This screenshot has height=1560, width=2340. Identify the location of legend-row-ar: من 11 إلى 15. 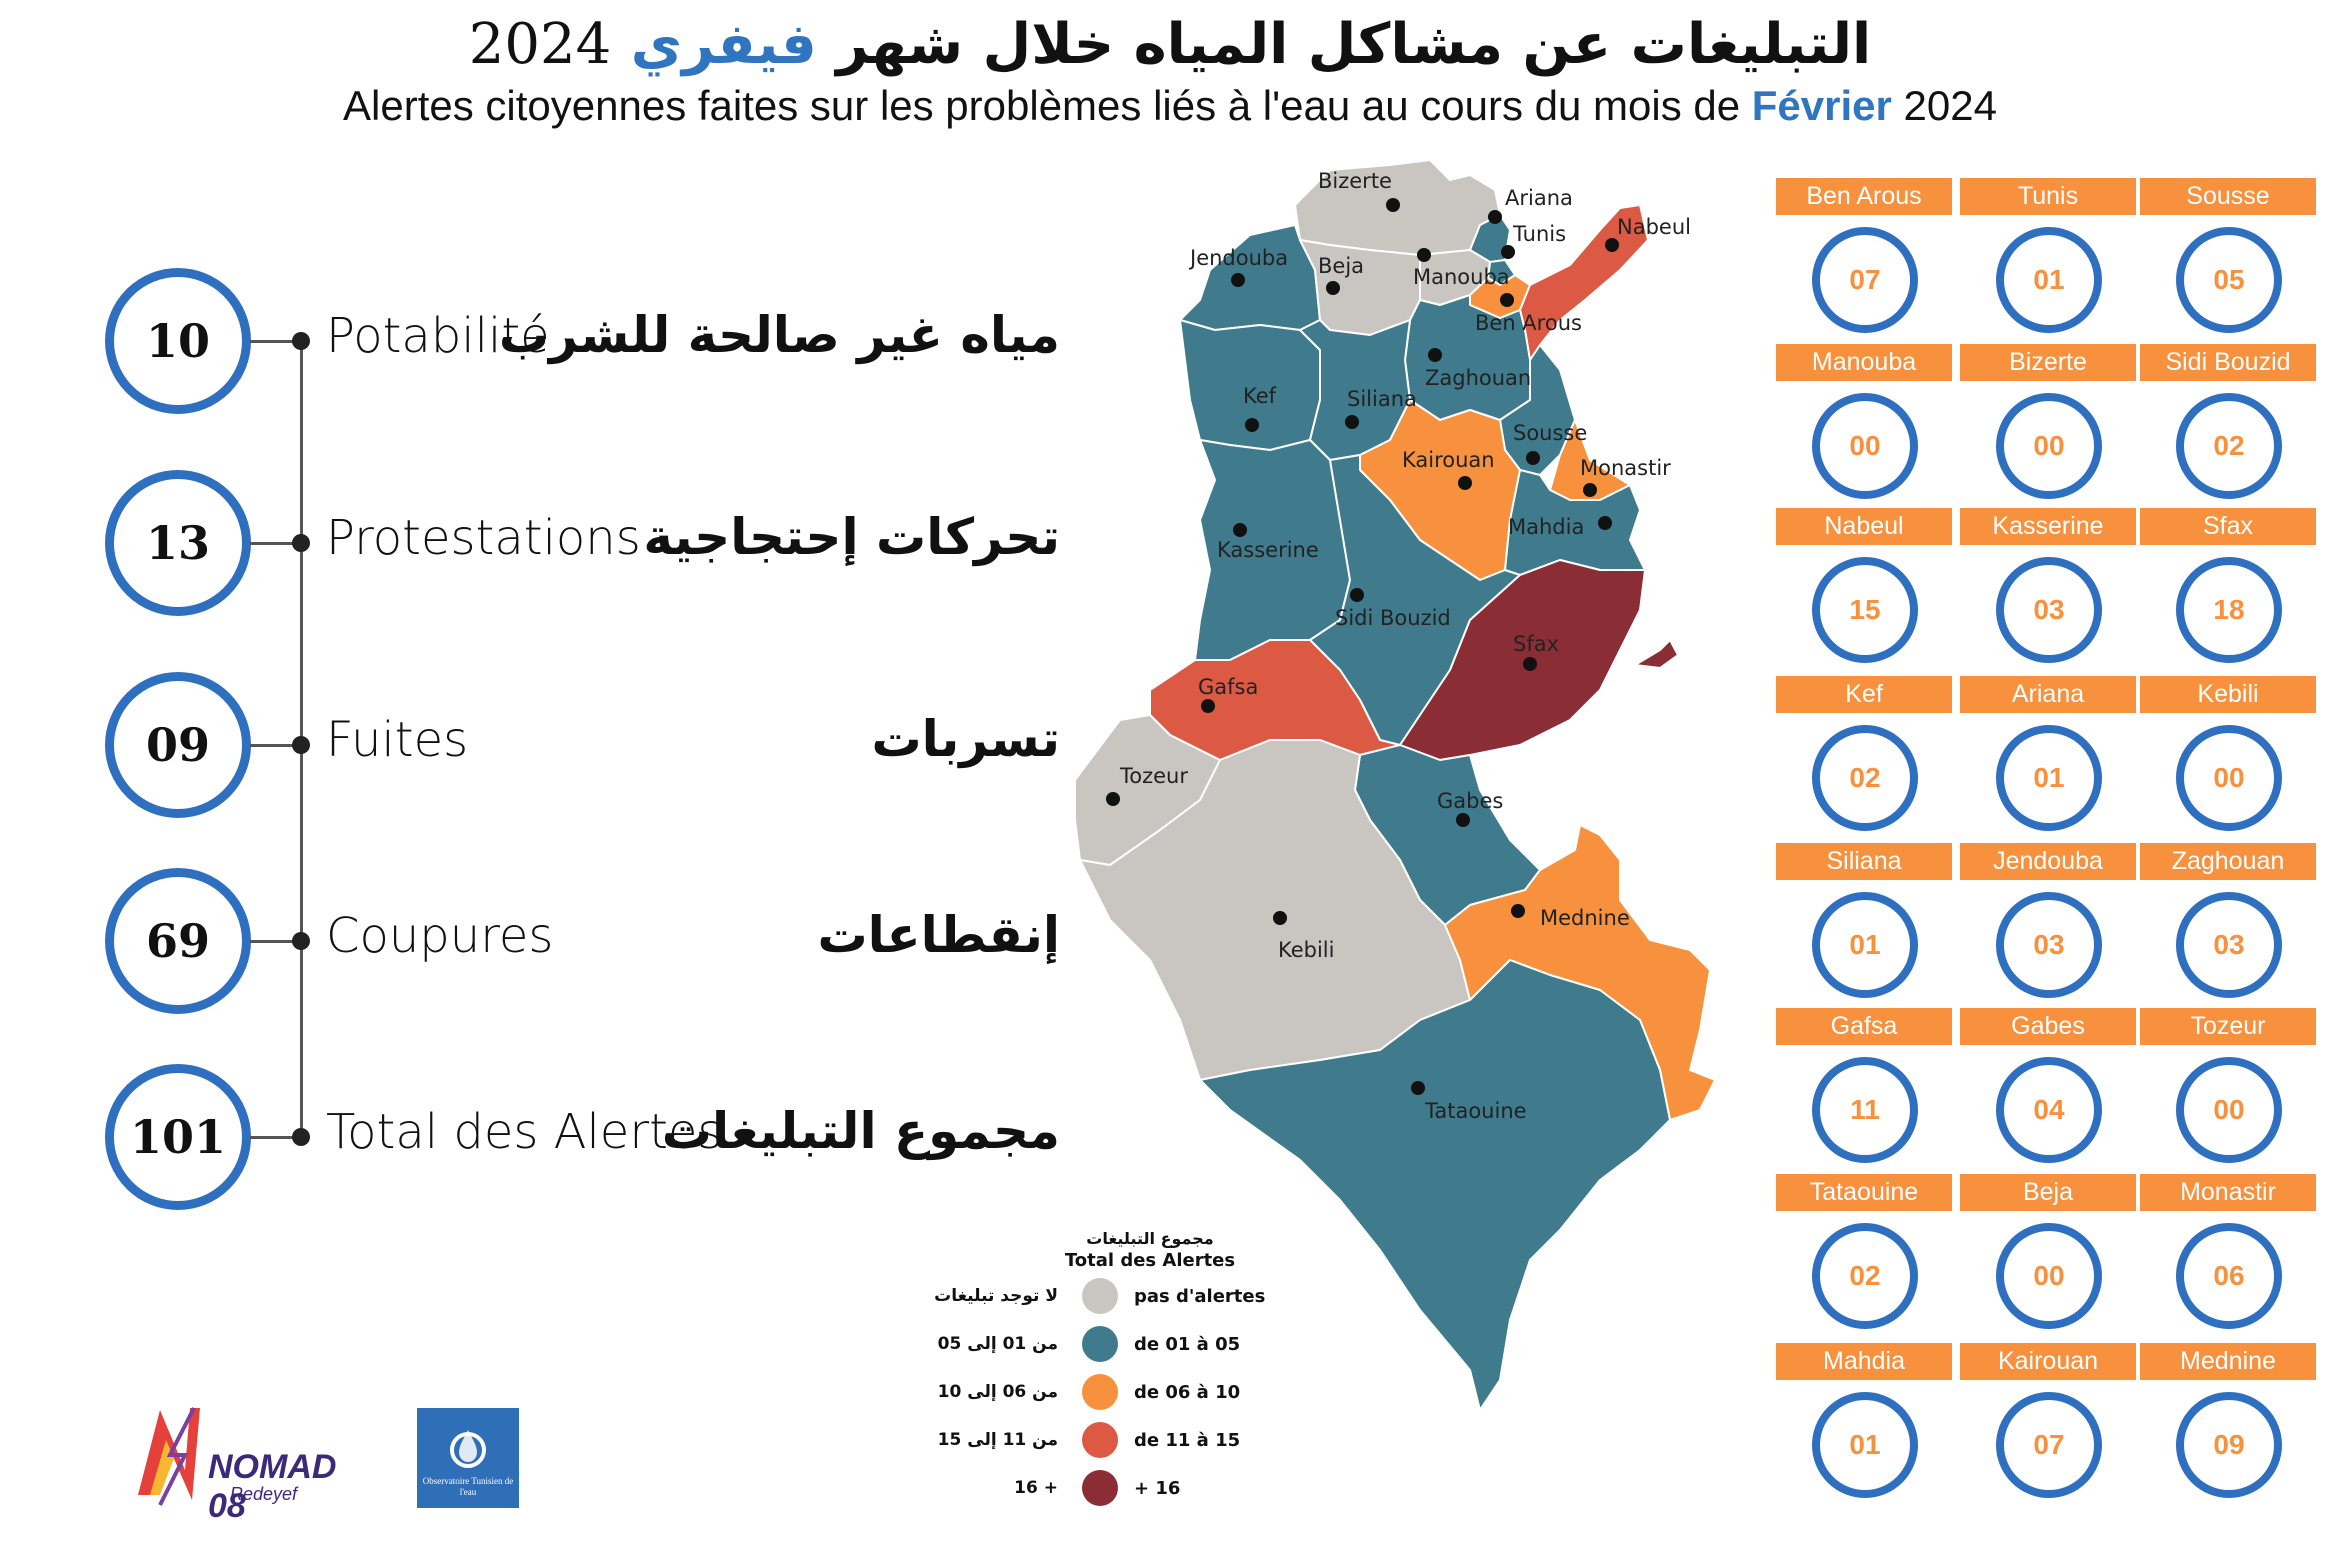
(997, 1440).